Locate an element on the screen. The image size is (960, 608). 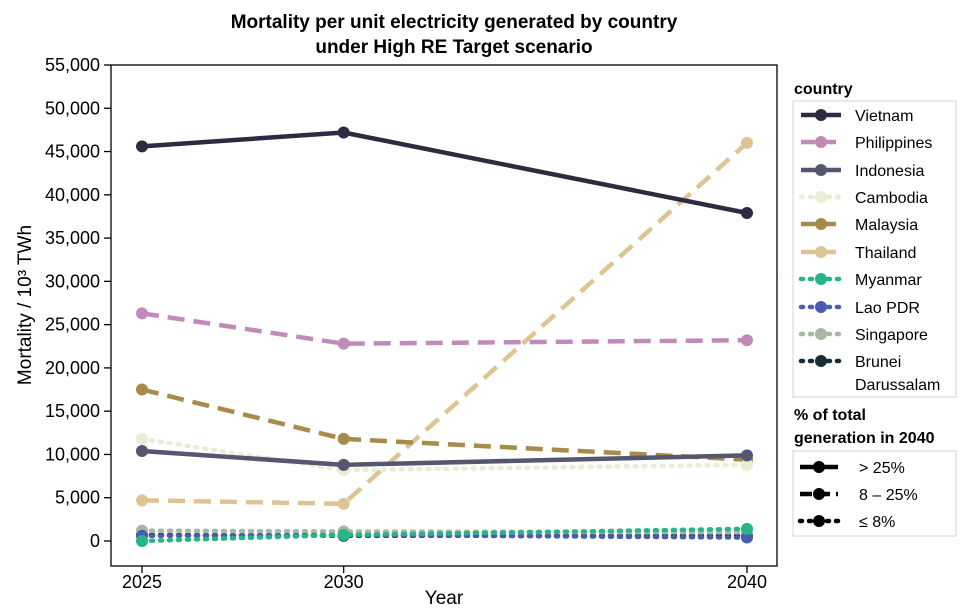
x-tick-label: 2025 is located at coordinates (142, 582).